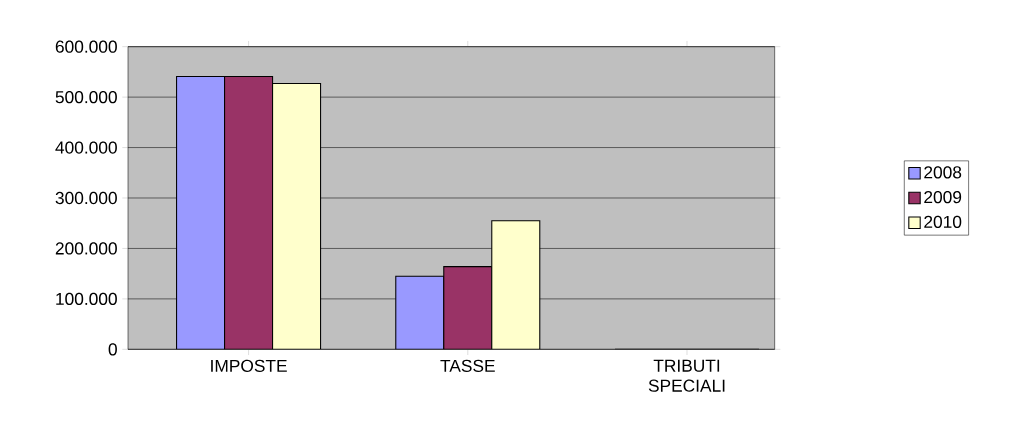 This screenshot has width=1012, height=432. What do you see at coordinates (686, 375) in the screenshot?
I see `x-tick-label: TRIBUTI SPECIALI` at bounding box center [686, 375].